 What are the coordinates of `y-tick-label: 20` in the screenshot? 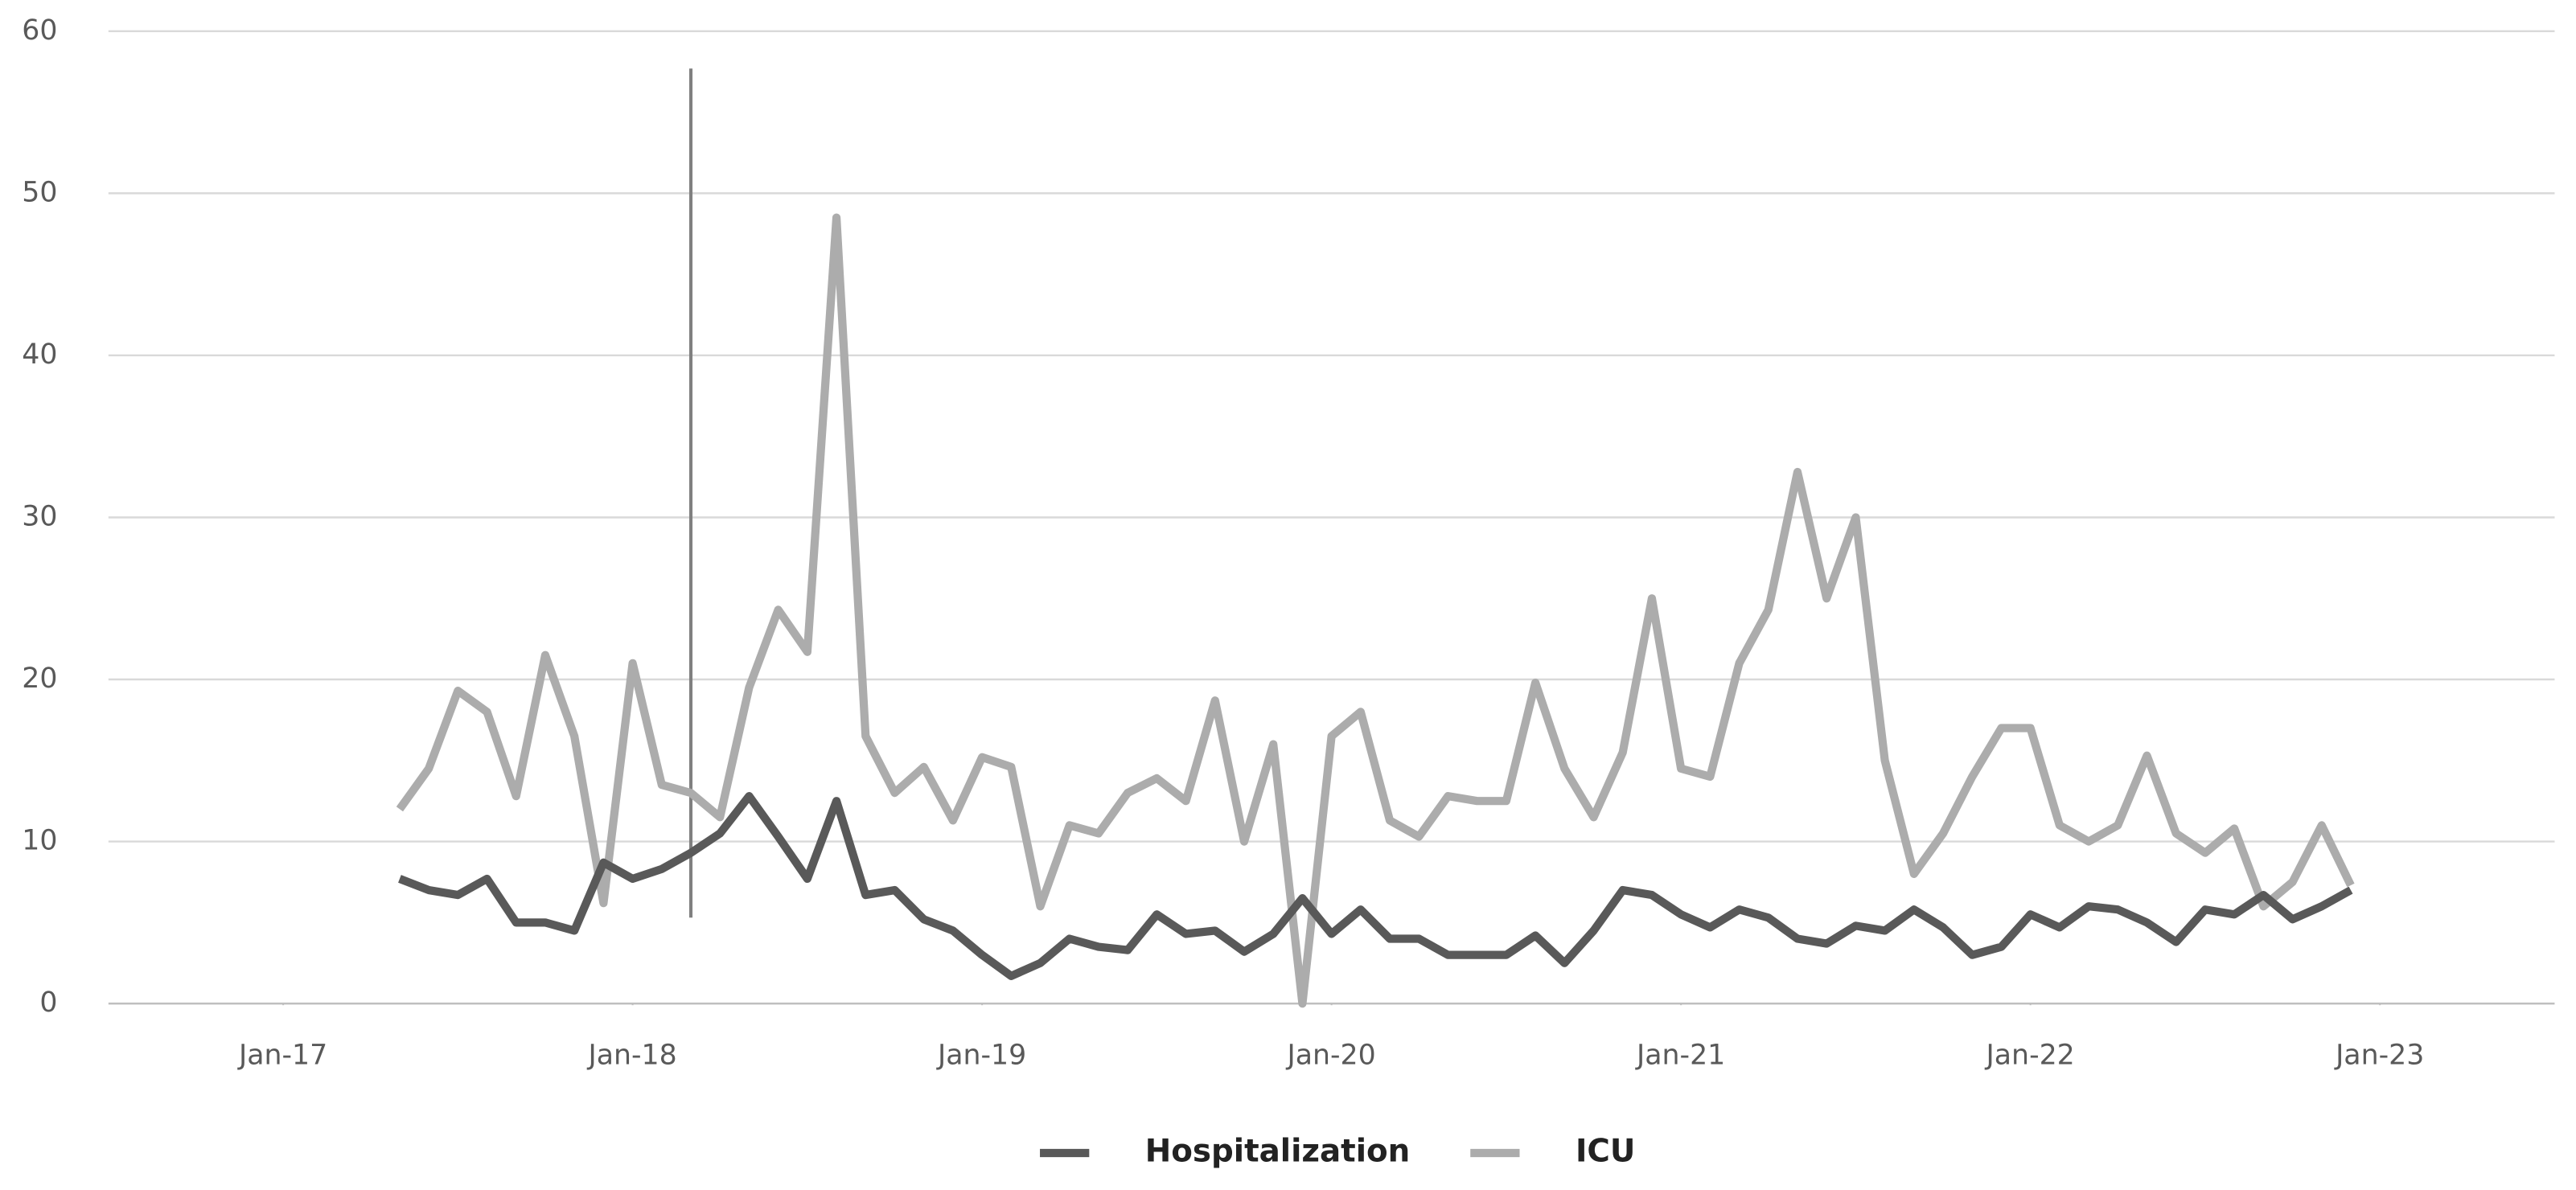 It's located at (39, 679).